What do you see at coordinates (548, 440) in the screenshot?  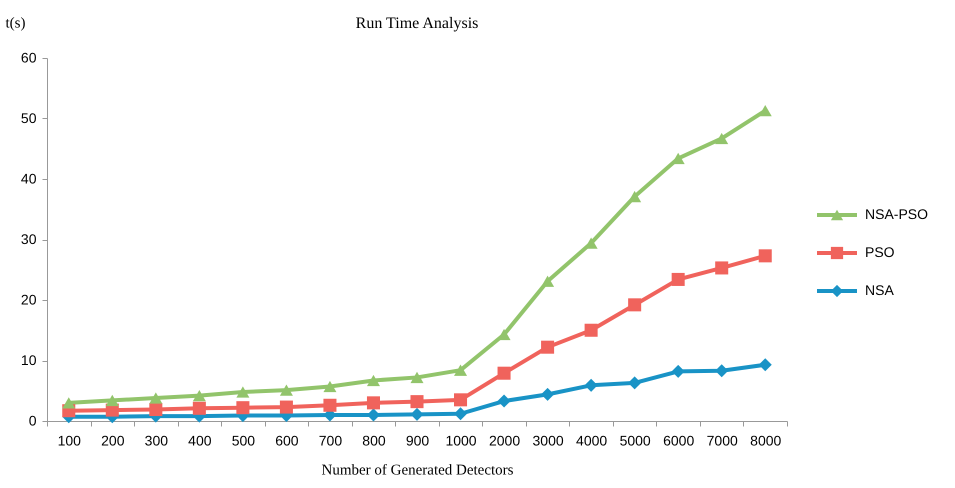 I see `x-tick-label: 3000` at bounding box center [548, 440].